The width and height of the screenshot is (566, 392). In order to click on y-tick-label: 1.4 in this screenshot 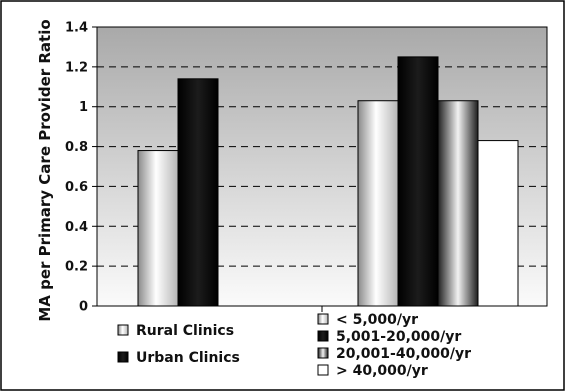, I will do `click(76, 28)`.